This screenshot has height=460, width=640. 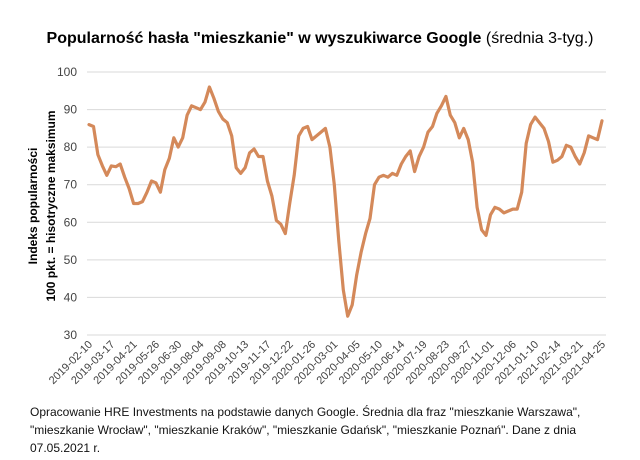 What do you see at coordinates (71, 335) in the screenshot?
I see `y-tick-label: 30` at bounding box center [71, 335].